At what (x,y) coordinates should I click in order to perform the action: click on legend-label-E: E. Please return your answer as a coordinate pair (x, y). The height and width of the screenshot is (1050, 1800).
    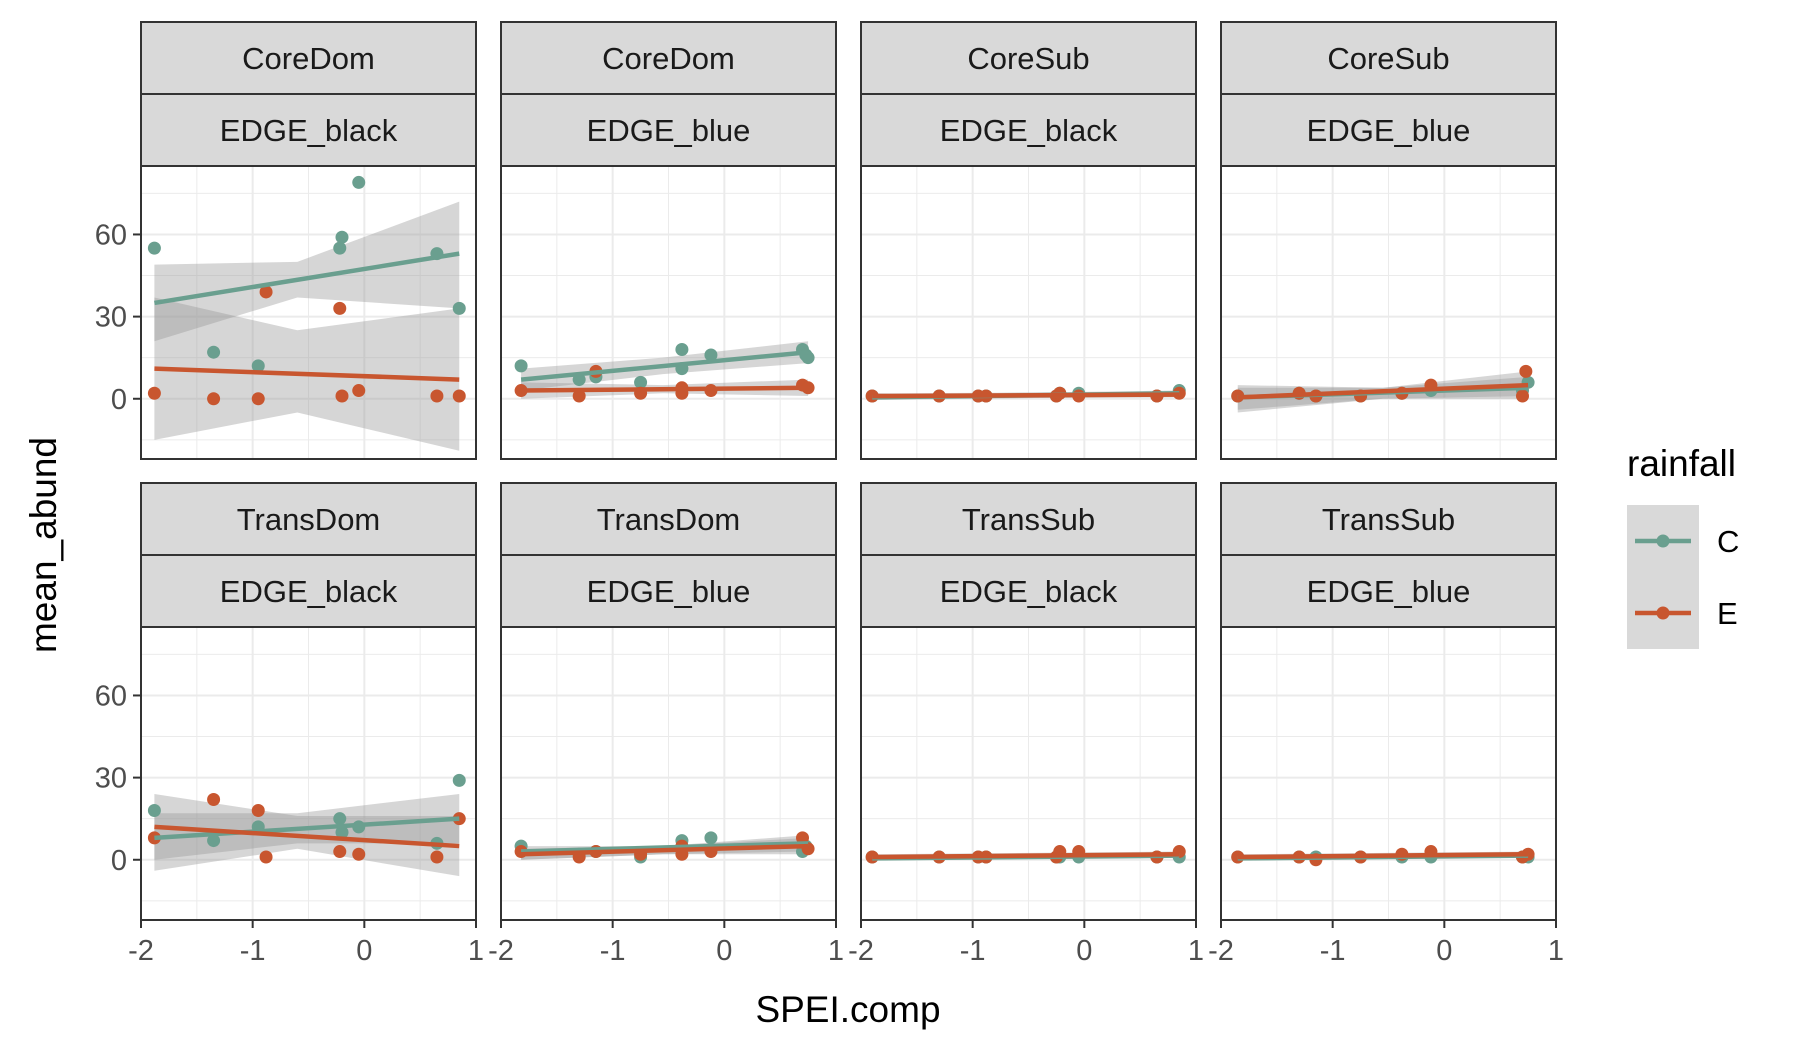
    Looking at the image, I should click on (1727, 613).